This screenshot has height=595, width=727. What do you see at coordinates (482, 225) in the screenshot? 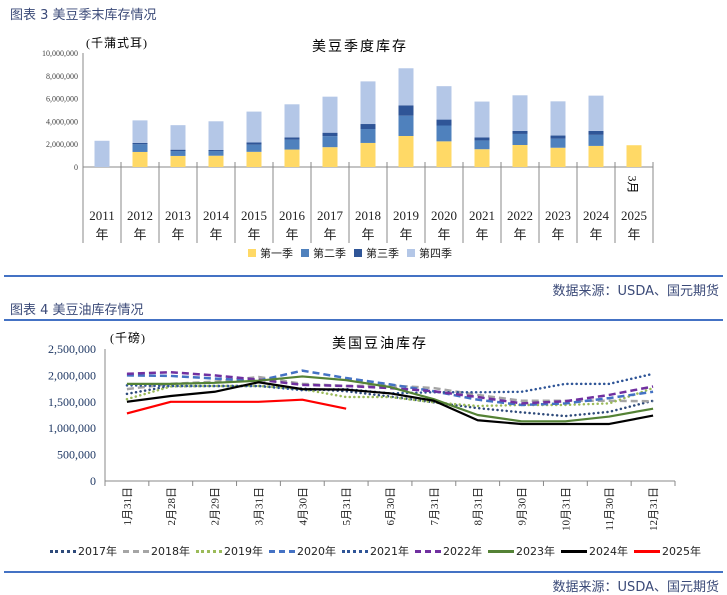
I see `x-tick-label: 2021年` at bounding box center [482, 225].